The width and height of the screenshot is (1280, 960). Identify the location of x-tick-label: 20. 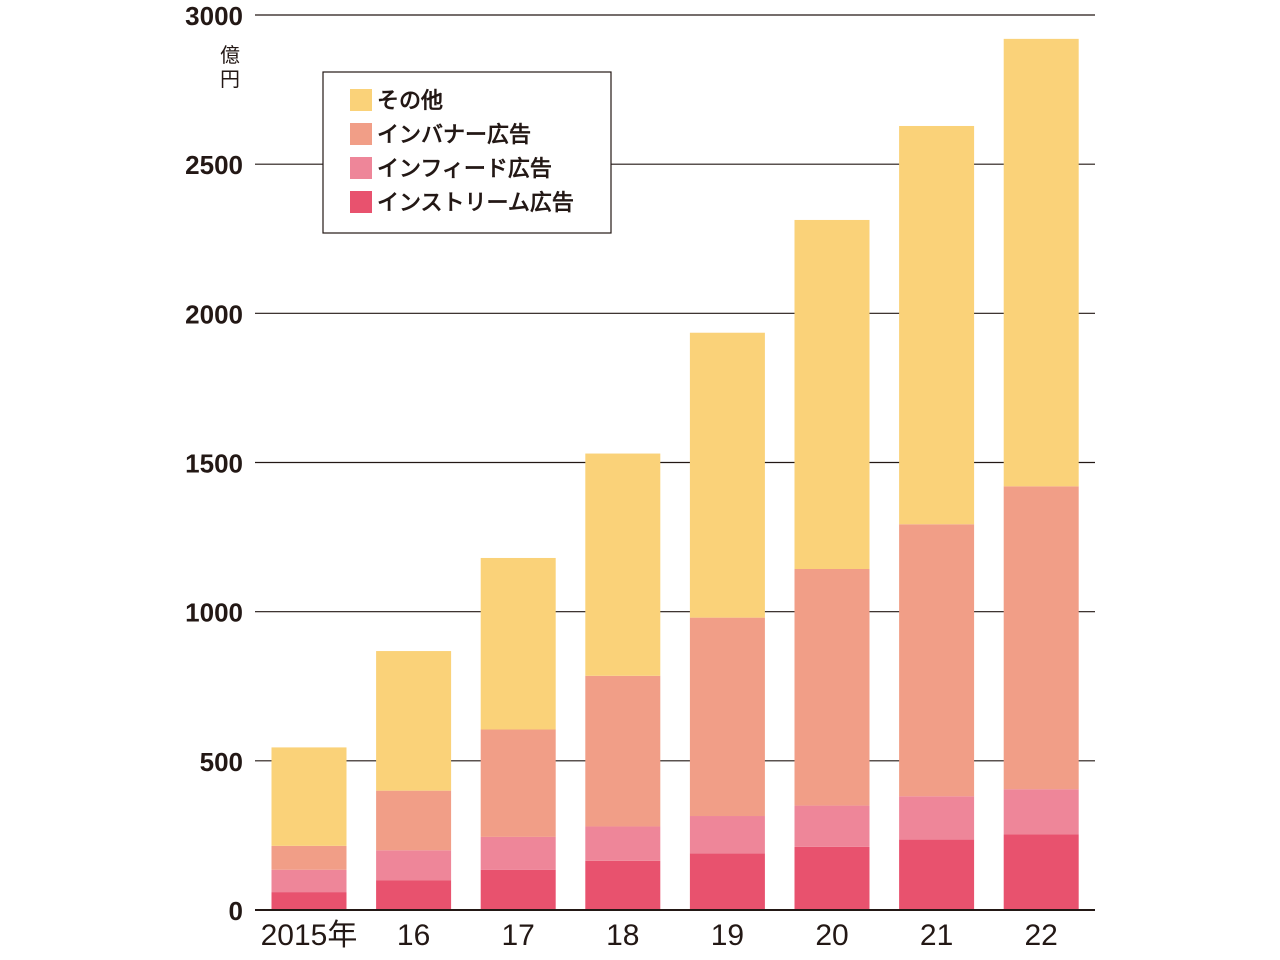
(831, 935).